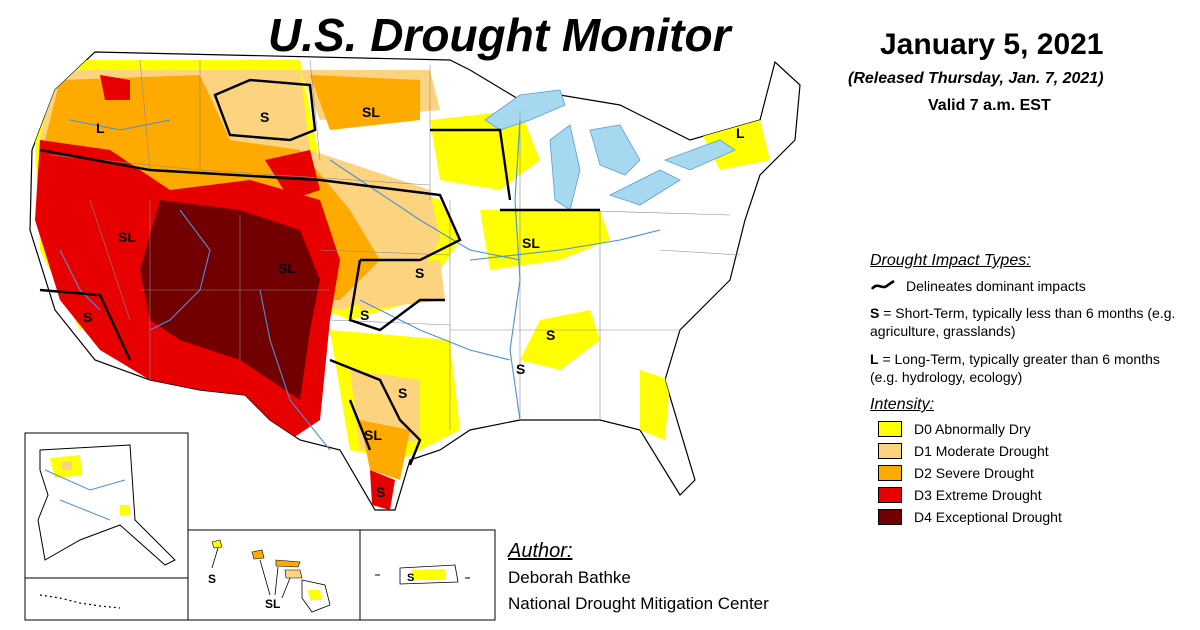  Describe the element at coordinates (274, 575) in the screenshot. I see `hawaii-inset: S SL` at that location.